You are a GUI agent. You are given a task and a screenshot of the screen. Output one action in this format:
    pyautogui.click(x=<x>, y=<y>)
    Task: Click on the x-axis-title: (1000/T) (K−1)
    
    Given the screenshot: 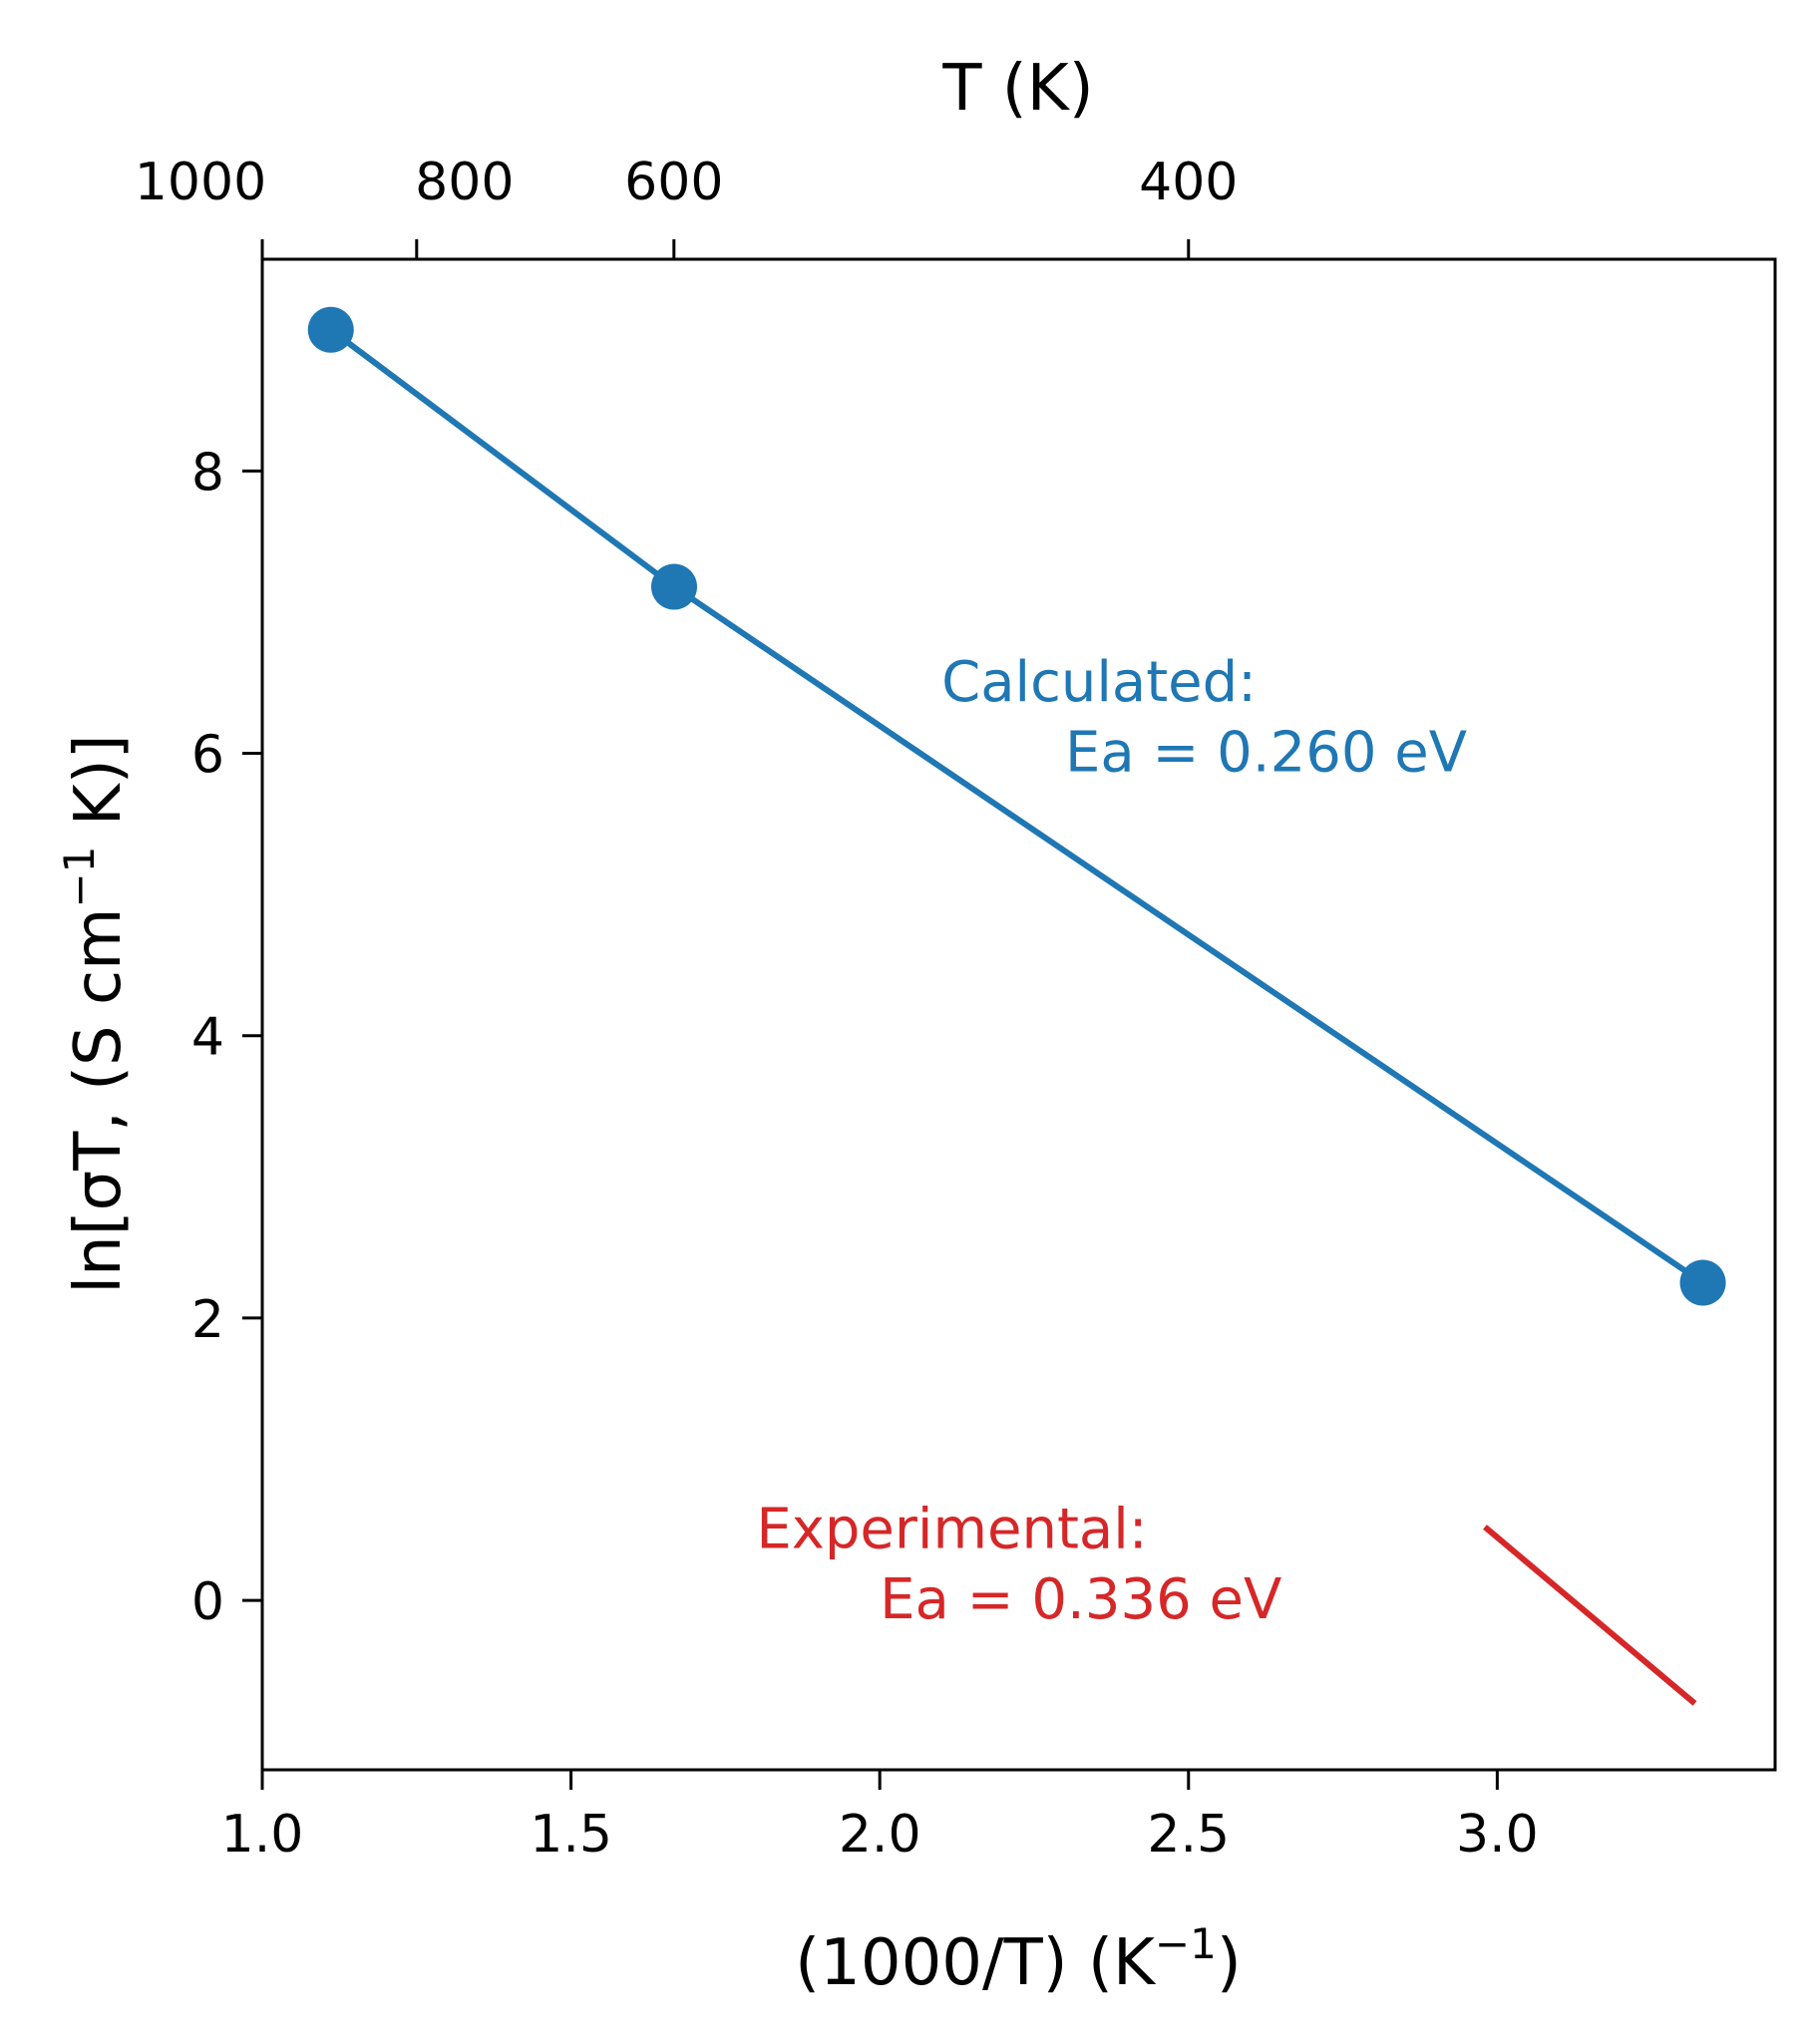 What is the action you would take?
    pyautogui.click(x=1018, y=1959)
    